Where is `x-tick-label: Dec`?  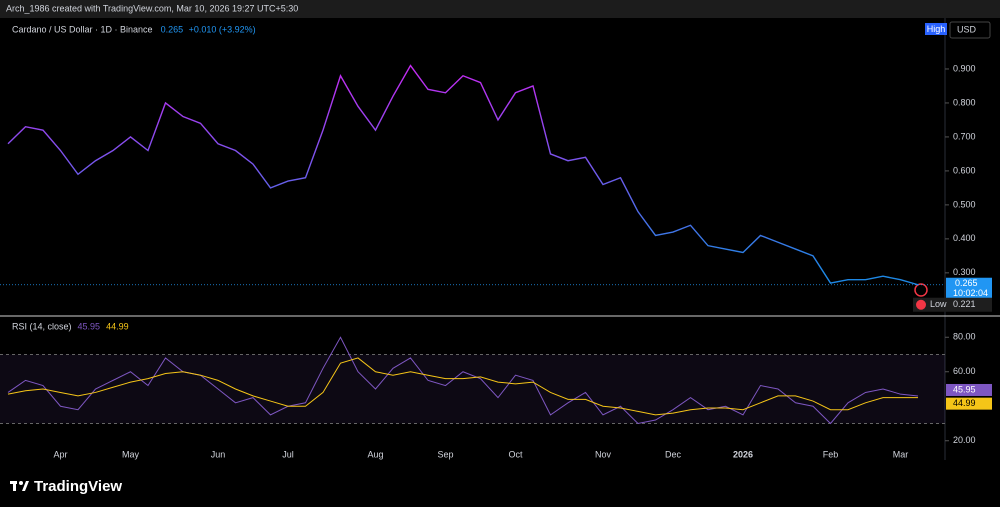 x-tick-label: Dec is located at coordinates (673, 454).